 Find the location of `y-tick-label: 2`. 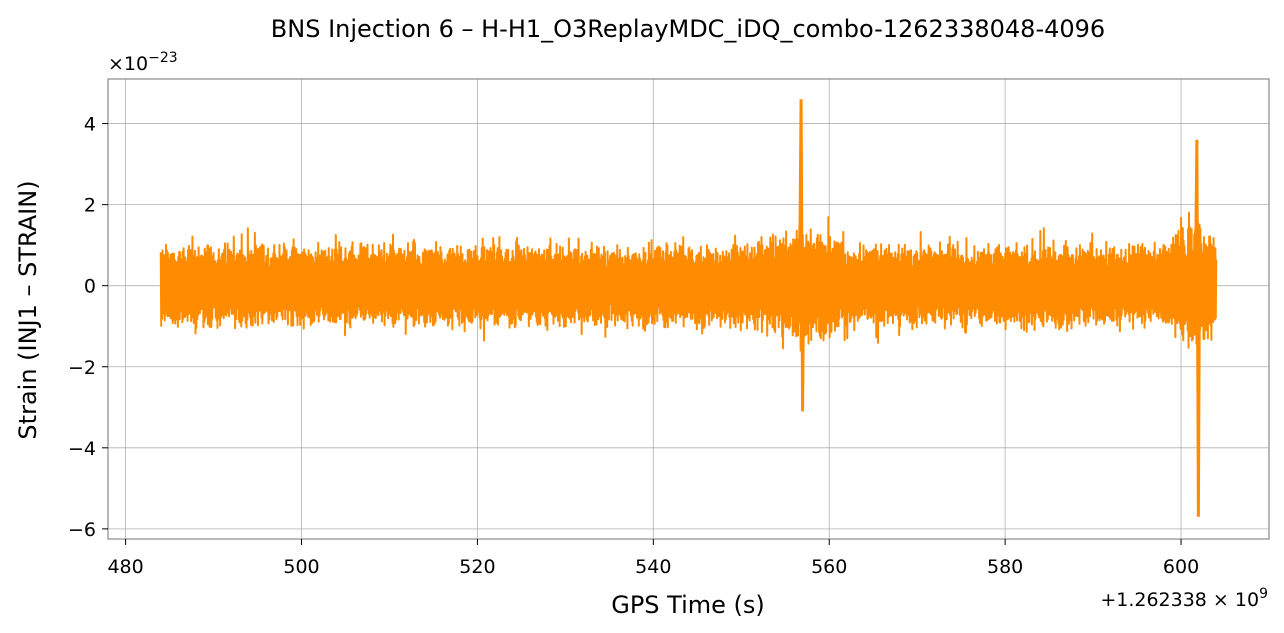

y-tick-label: 2 is located at coordinates (90, 206).